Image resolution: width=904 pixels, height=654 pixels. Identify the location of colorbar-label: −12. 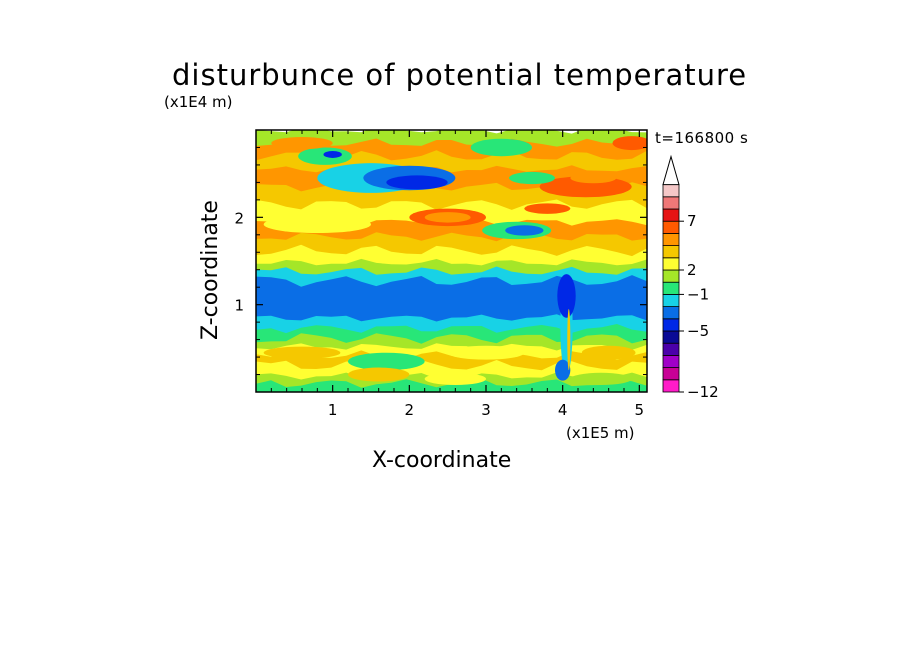
(703, 392).